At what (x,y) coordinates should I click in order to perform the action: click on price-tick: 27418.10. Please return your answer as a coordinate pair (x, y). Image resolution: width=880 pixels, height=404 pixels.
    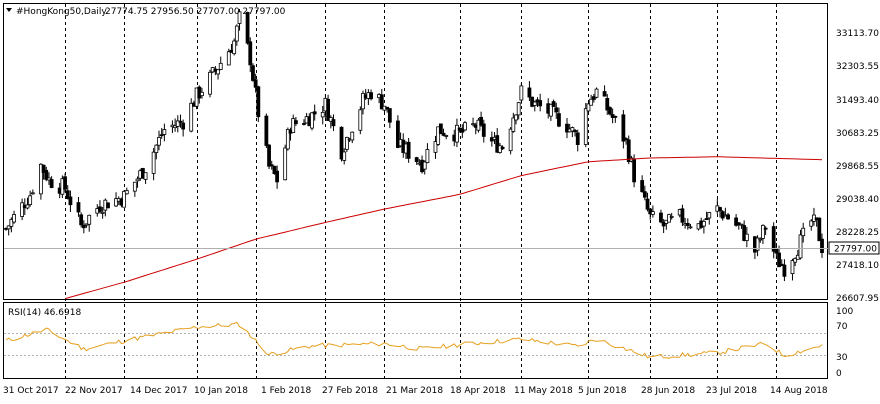
    Looking at the image, I should click on (857, 266).